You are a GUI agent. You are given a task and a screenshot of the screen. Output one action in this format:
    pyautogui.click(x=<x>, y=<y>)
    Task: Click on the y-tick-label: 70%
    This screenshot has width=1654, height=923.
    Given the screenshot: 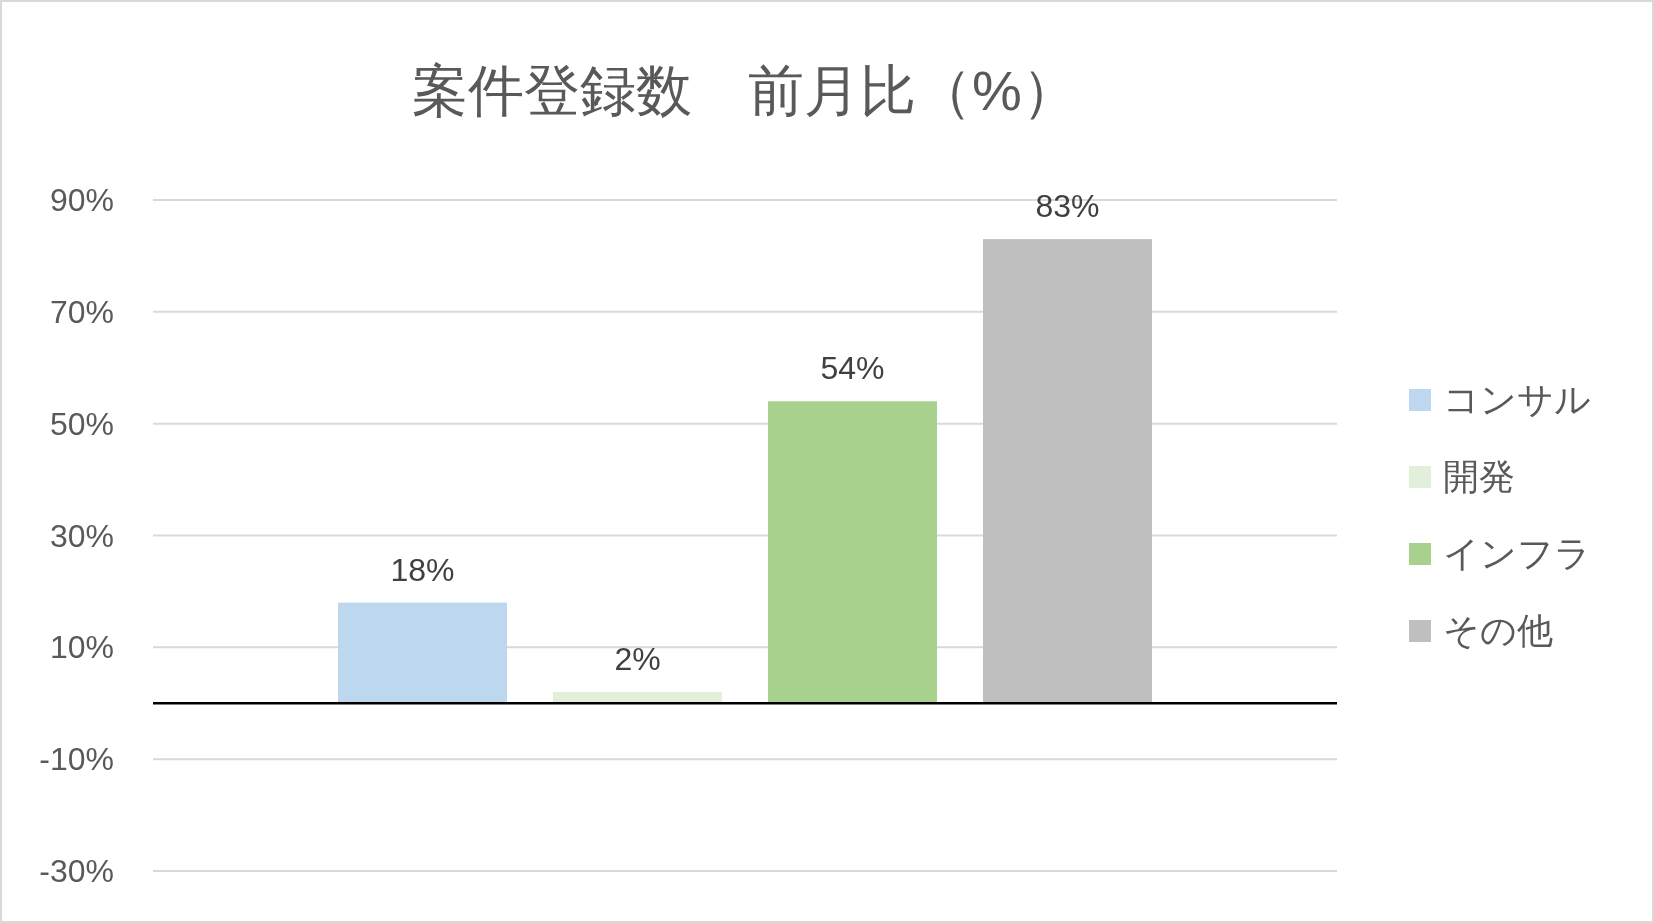 What is the action you would take?
    pyautogui.click(x=81, y=311)
    